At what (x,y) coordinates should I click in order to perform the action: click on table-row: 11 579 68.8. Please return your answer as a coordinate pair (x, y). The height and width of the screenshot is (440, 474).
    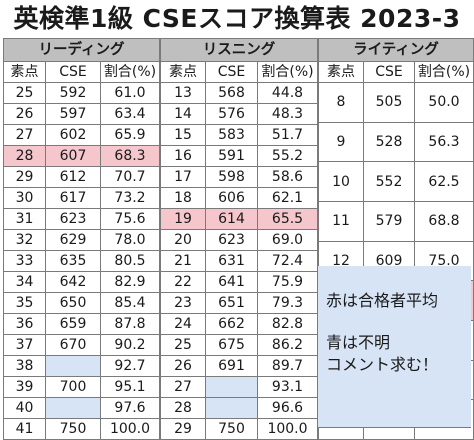
    Looking at the image, I should click on (396, 221).